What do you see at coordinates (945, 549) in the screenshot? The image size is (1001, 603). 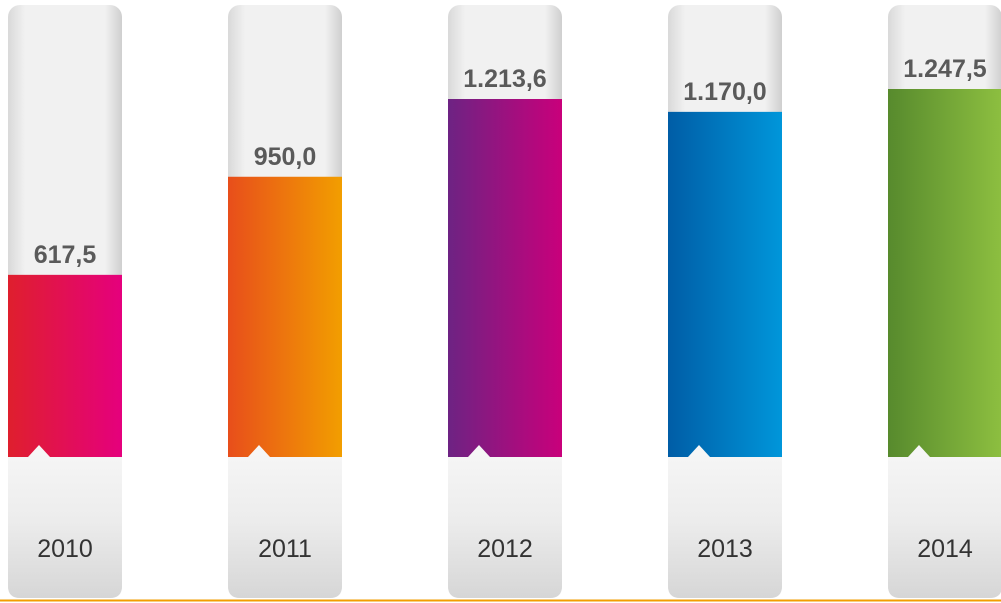 I see `category-label: 2014` at bounding box center [945, 549].